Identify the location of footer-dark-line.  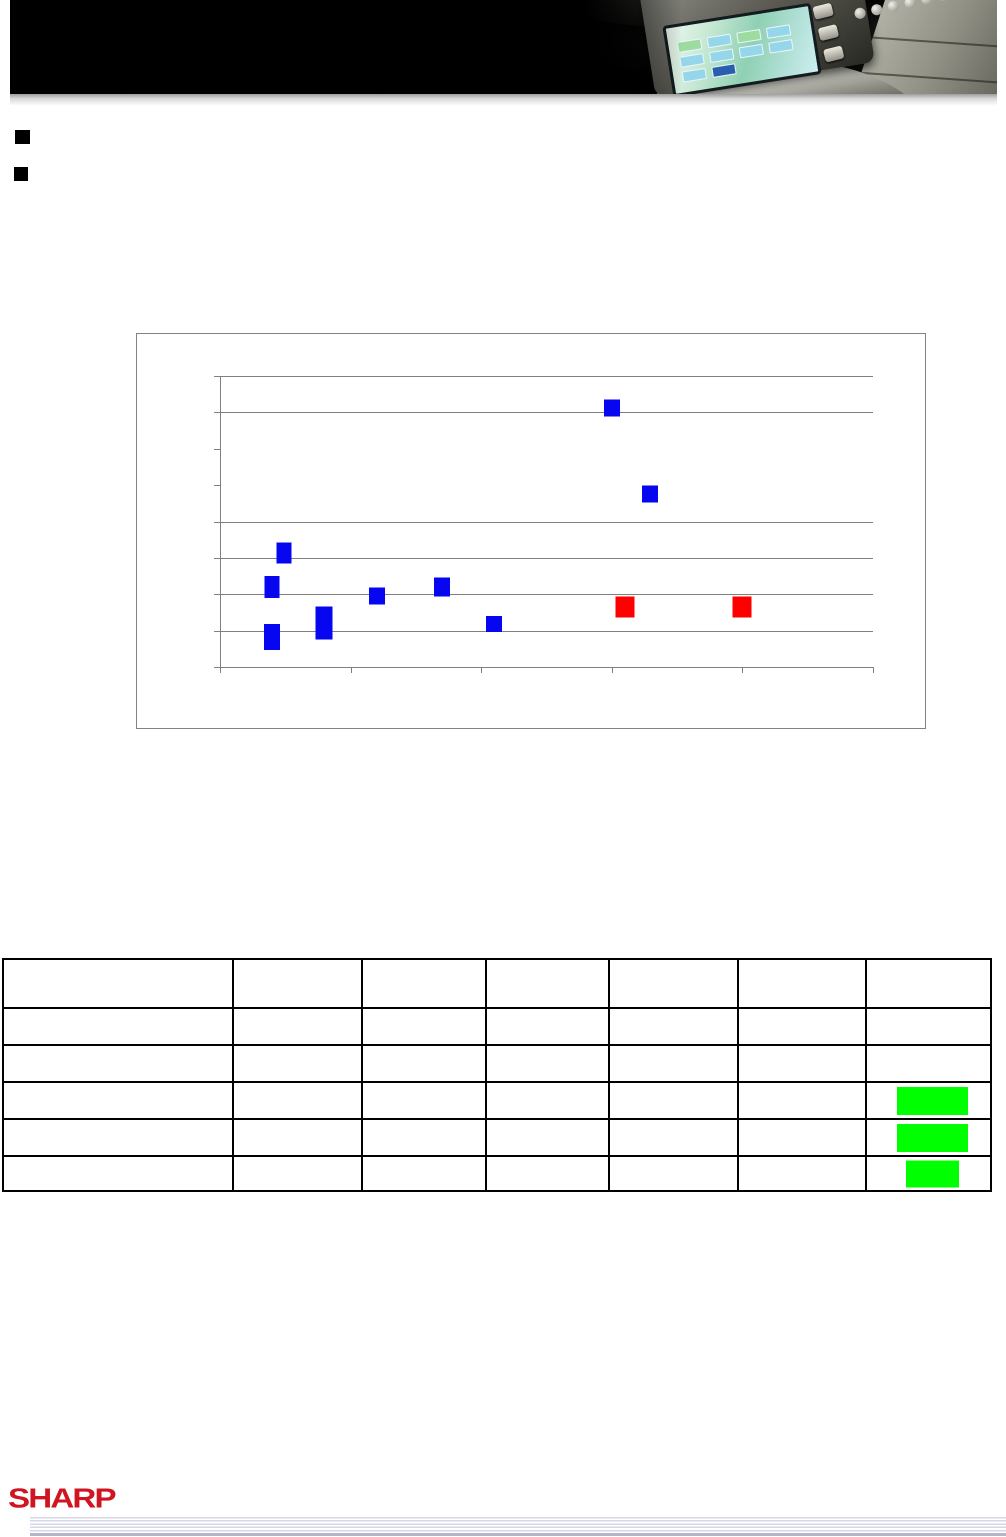
(518, 1534).